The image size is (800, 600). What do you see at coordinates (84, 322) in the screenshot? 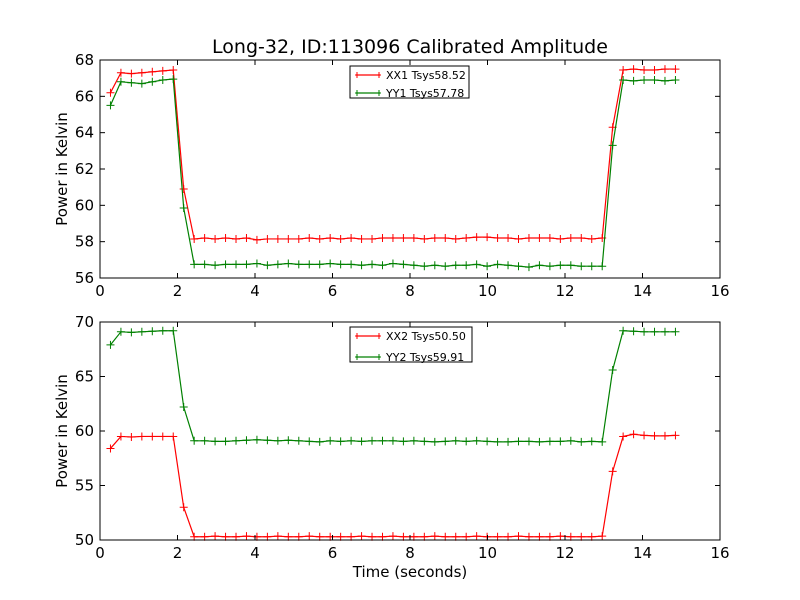
I see `y-tick-label: 70` at bounding box center [84, 322].